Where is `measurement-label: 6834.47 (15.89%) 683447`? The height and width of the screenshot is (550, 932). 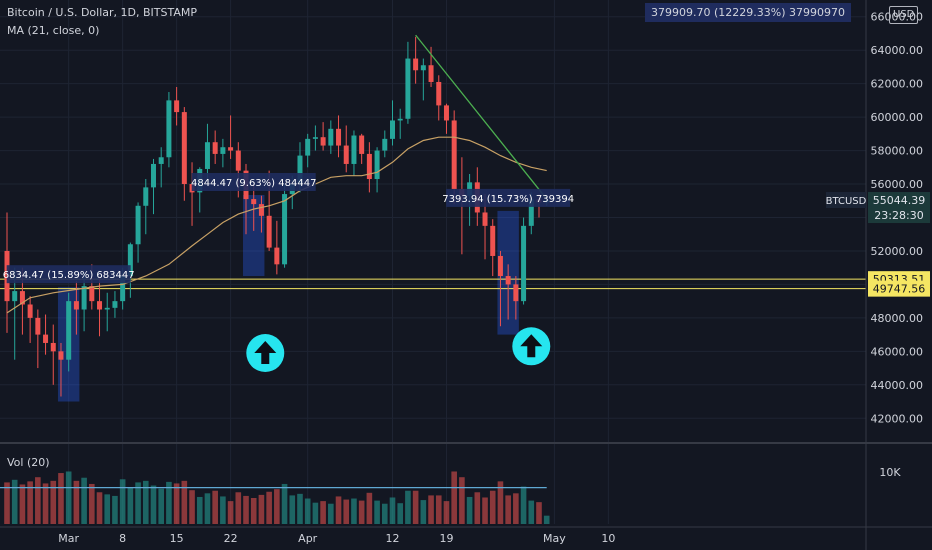
measurement-label: 6834.47 (15.89%) 683447 is located at coordinates (69, 275).